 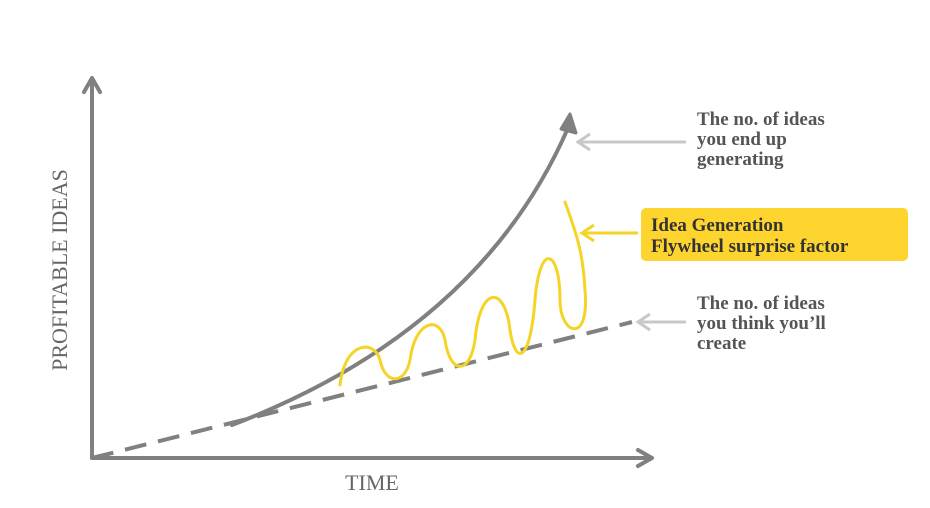 I want to click on annotation-line: generating, so click(x=740, y=159).